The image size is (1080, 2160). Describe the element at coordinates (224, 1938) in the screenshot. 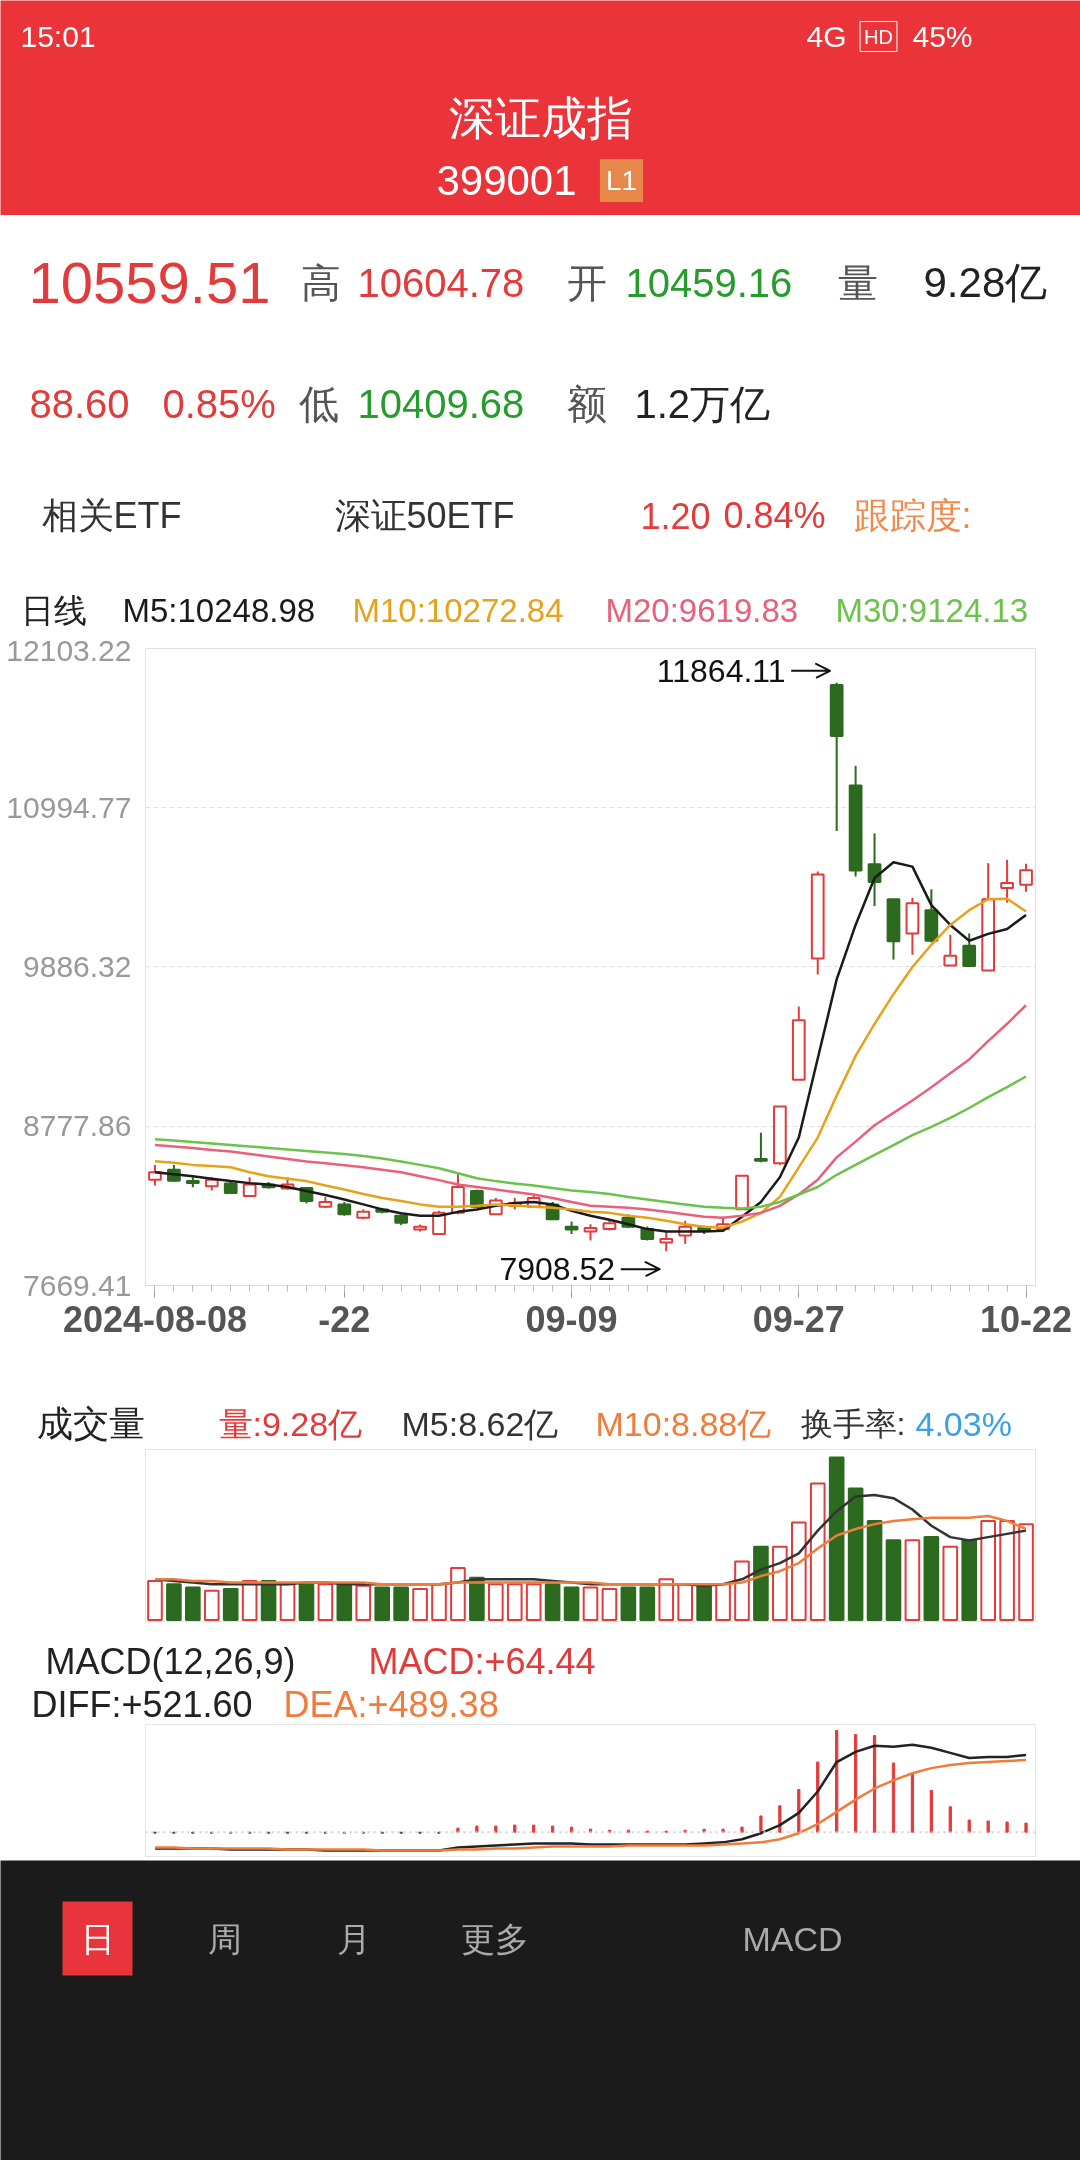

I see `text: 周` at that location.